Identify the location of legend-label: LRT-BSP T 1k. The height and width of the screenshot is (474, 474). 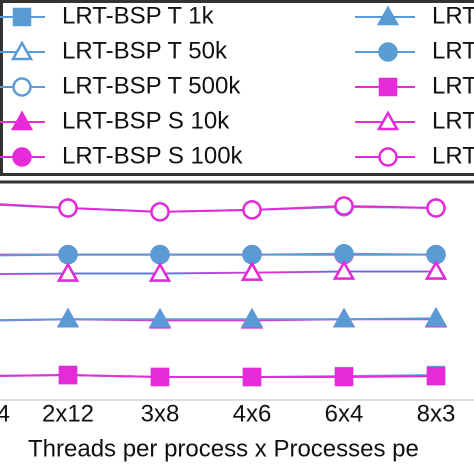
(138, 15).